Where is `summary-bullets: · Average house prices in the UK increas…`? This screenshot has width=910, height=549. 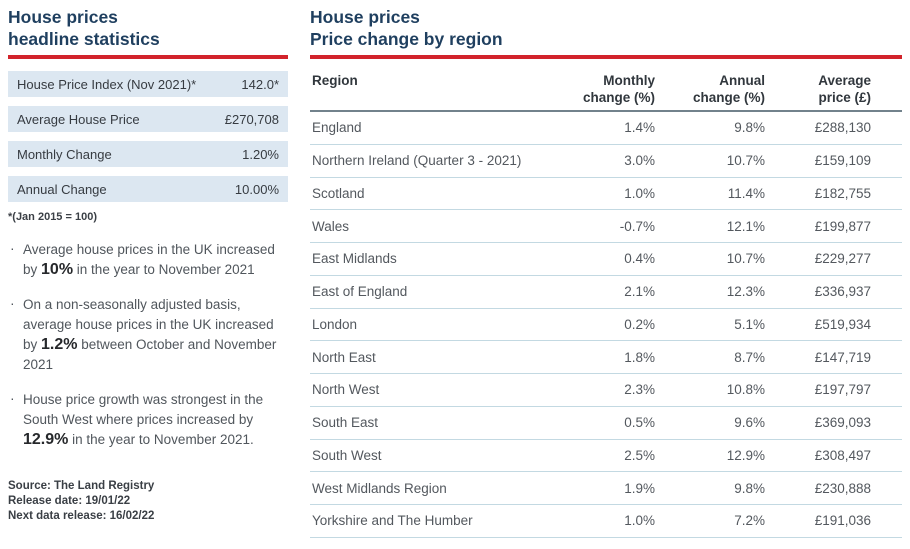
summary-bullets: · Average house prices in the UK increas… is located at coordinates (148, 345).